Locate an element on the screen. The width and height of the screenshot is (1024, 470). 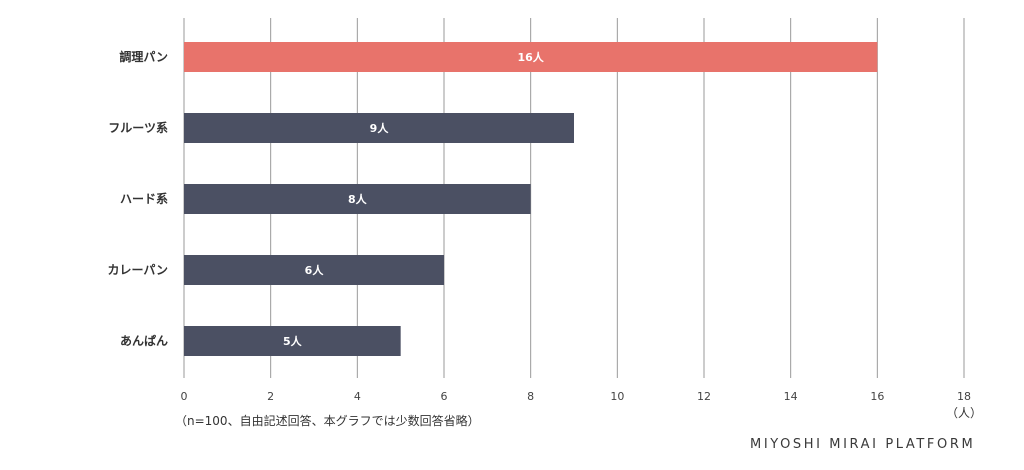
data-label: 6人 is located at coordinates (315, 270).